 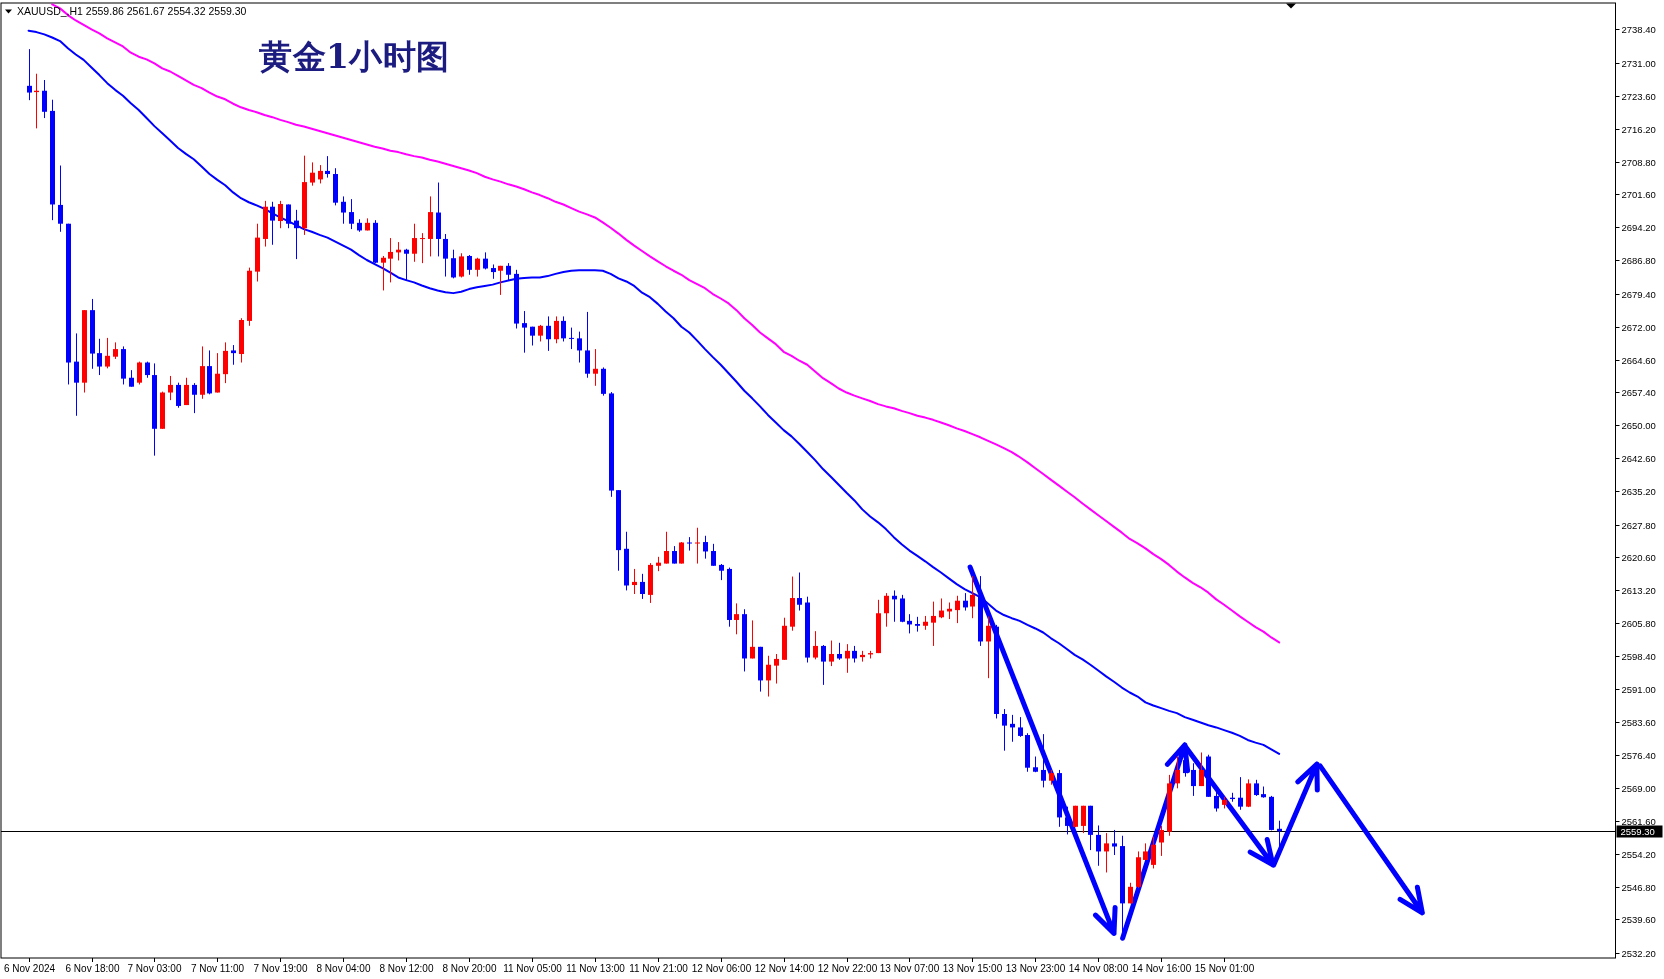 What do you see at coordinates (469, 968) in the screenshot?
I see `x-tick-label: 8 Nov 20:00` at bounding box center [469, 968].